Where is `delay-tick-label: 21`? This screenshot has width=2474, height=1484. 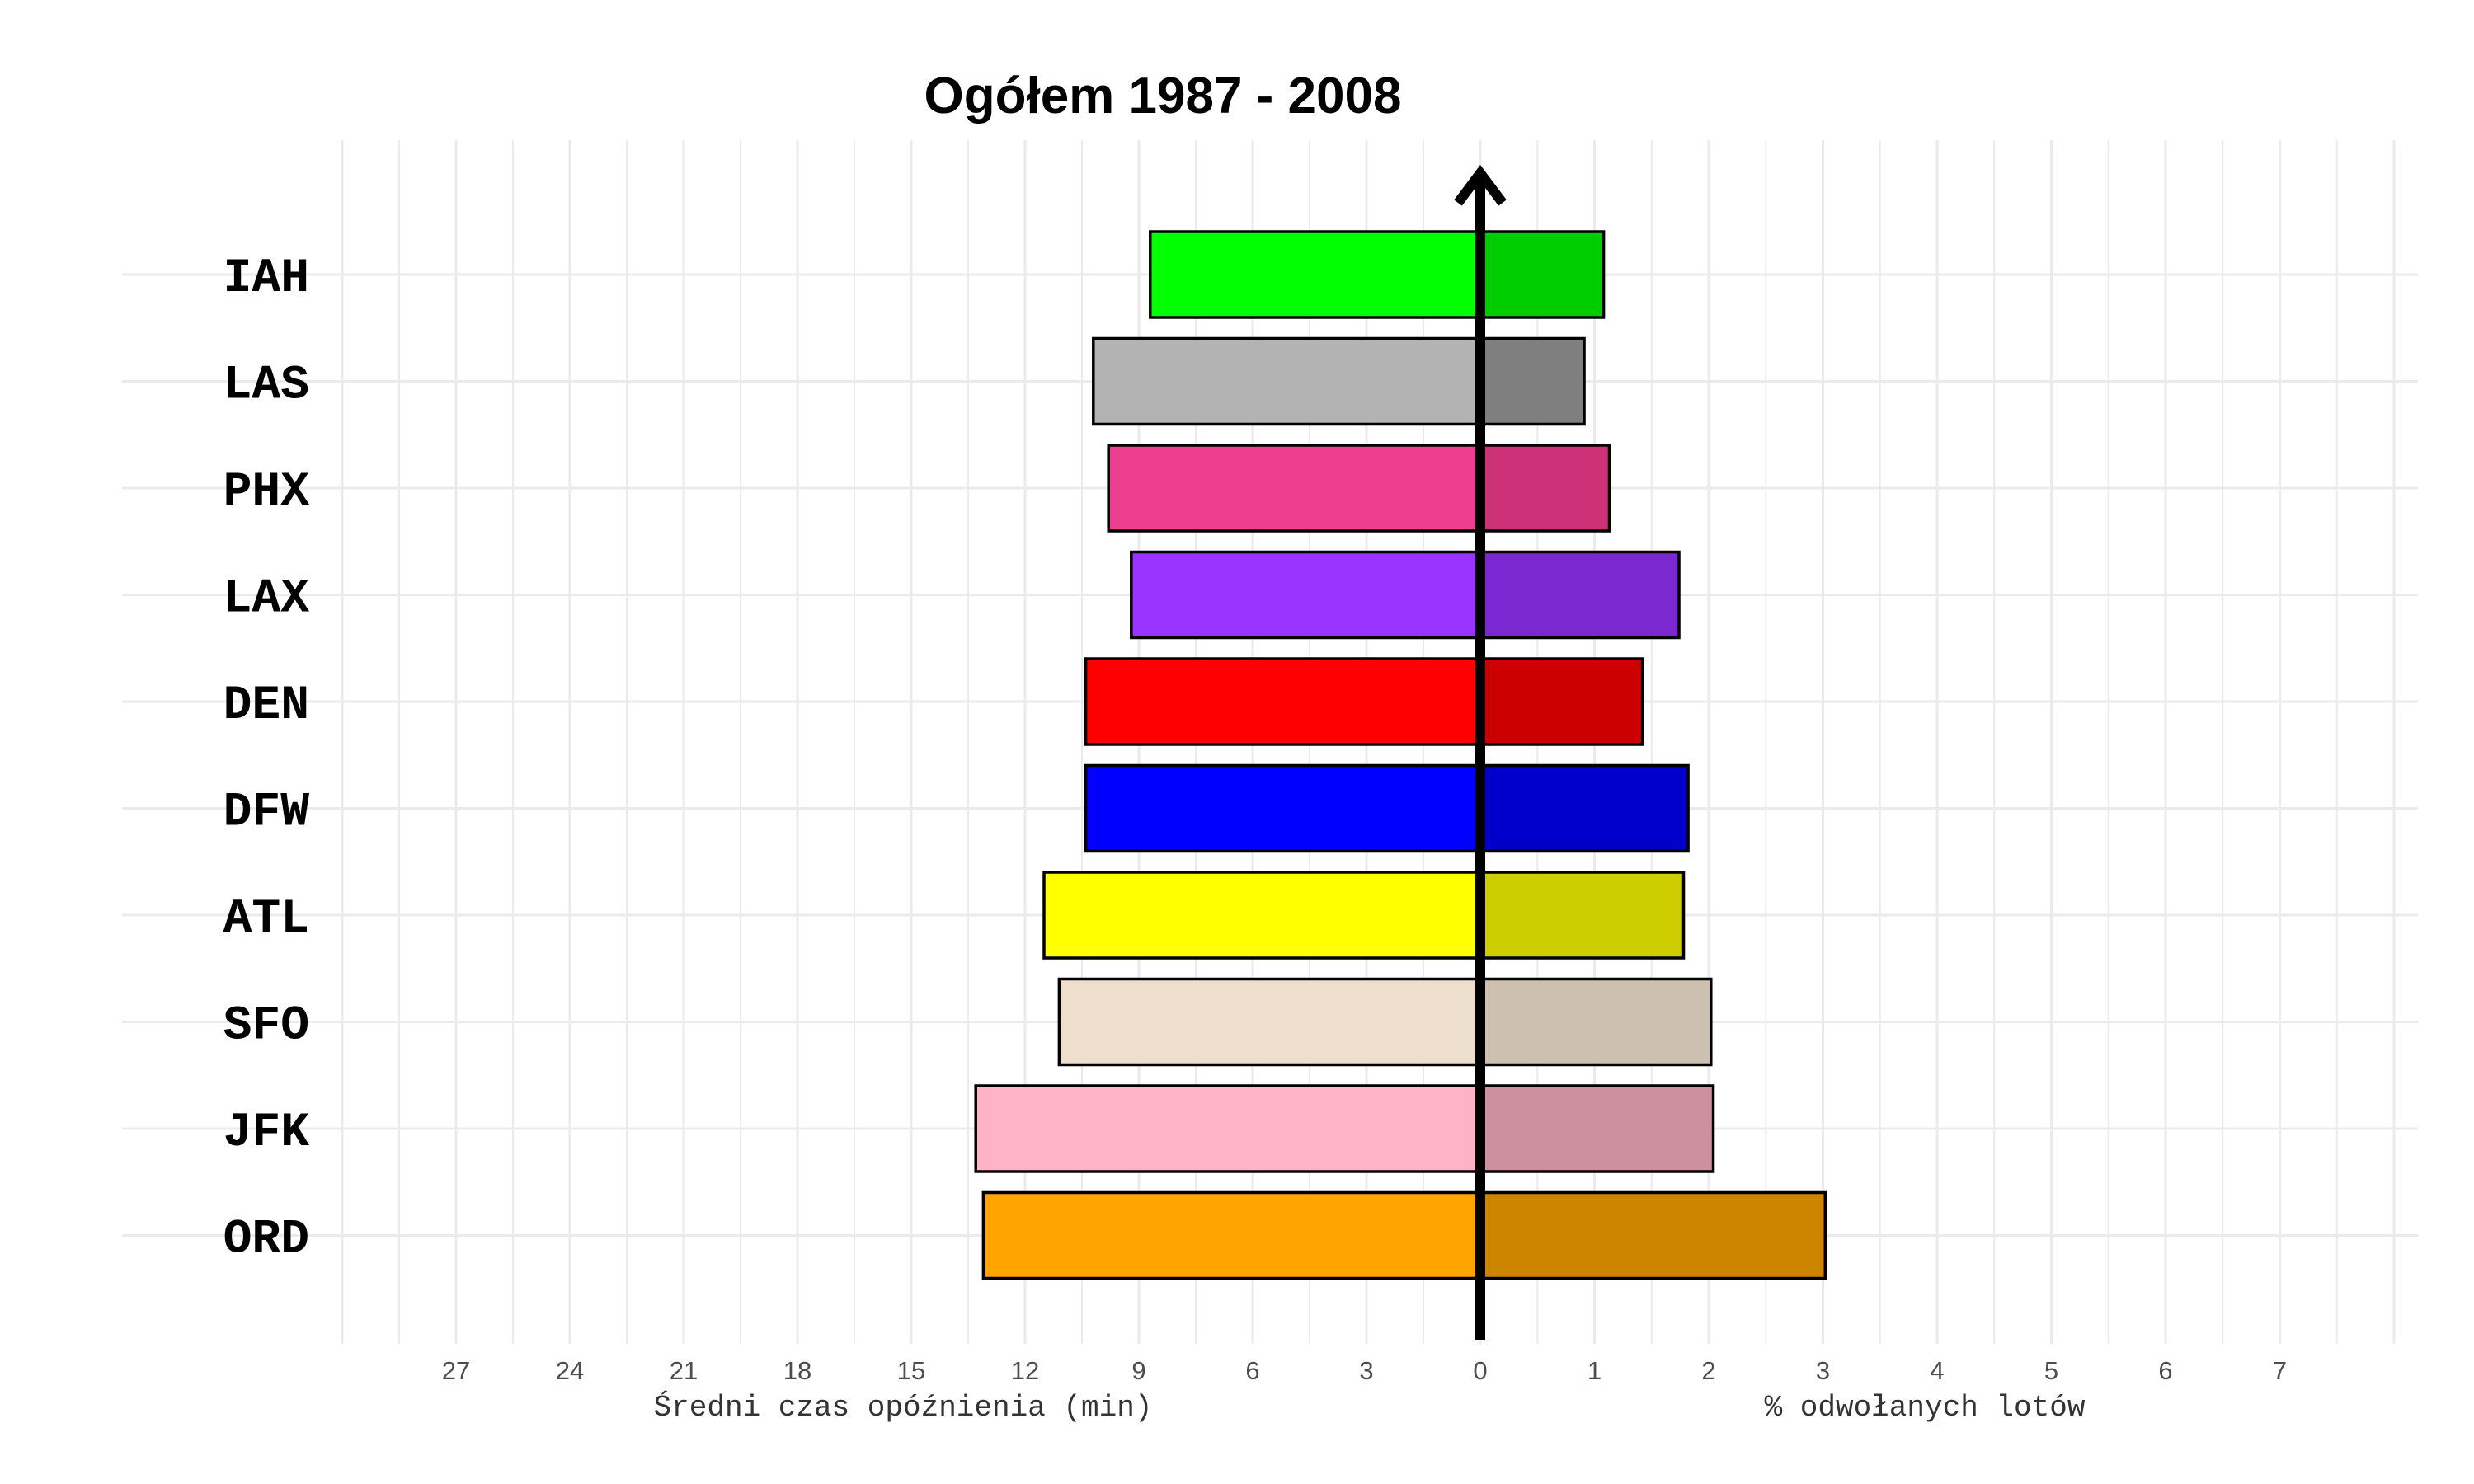
delay-tick-label: 21 is located at coordinates (684, 1370).